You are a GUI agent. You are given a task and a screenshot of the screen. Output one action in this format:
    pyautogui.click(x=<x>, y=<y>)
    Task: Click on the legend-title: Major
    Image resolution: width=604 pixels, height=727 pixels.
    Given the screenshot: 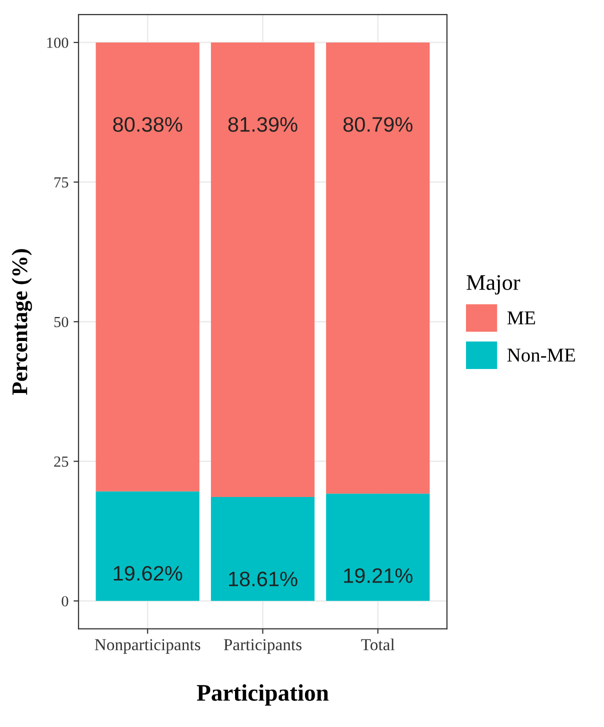 What is the action you would take?
    pyautogui.click(x=493, y=285)
    